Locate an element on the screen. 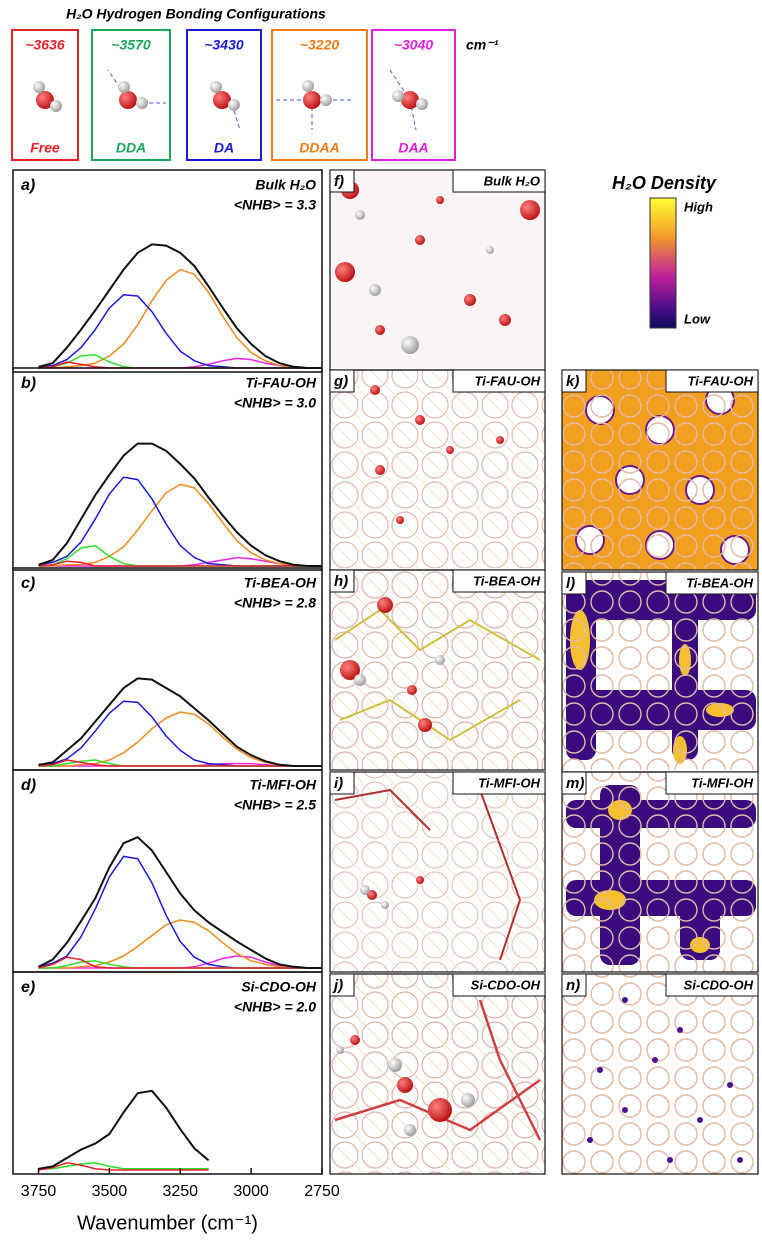 This screenshot has width=762, height=1242. config-label: DDAA is located at coordinates (319, 148).